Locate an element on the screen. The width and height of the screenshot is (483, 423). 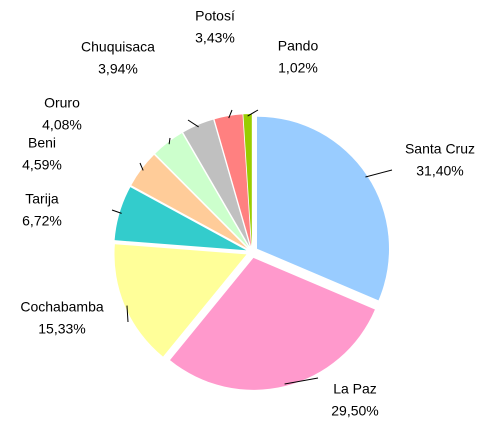
slice-label: Beni is located at coordinates (42, 143).